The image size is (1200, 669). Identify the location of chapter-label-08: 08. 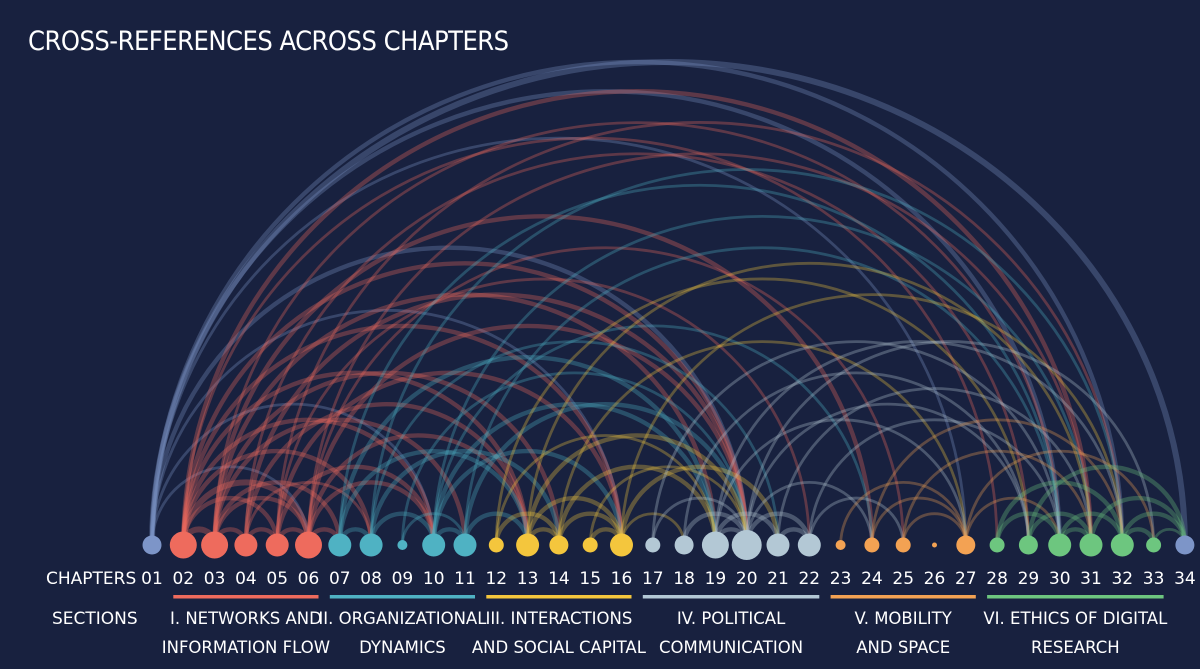
(371, 579).